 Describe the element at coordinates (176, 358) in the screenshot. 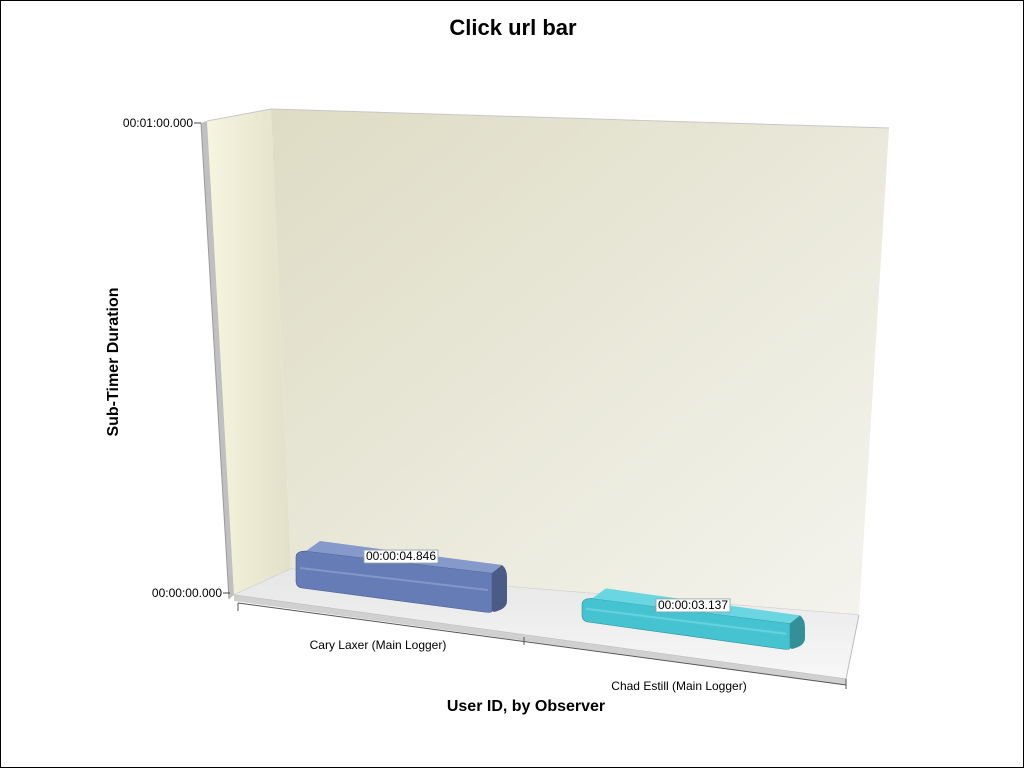

I see `y-axis-ticks: 00:00:00.000 00:01:00.000` at that location.